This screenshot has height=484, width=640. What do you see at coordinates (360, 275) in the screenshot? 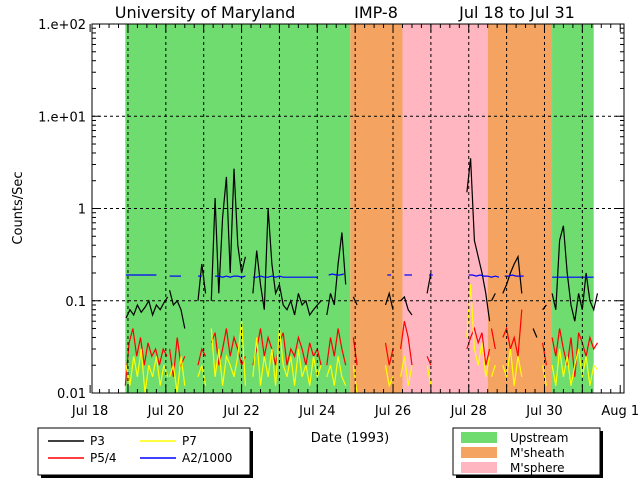
I see `series-a21000` at bounding box center [360, 275].